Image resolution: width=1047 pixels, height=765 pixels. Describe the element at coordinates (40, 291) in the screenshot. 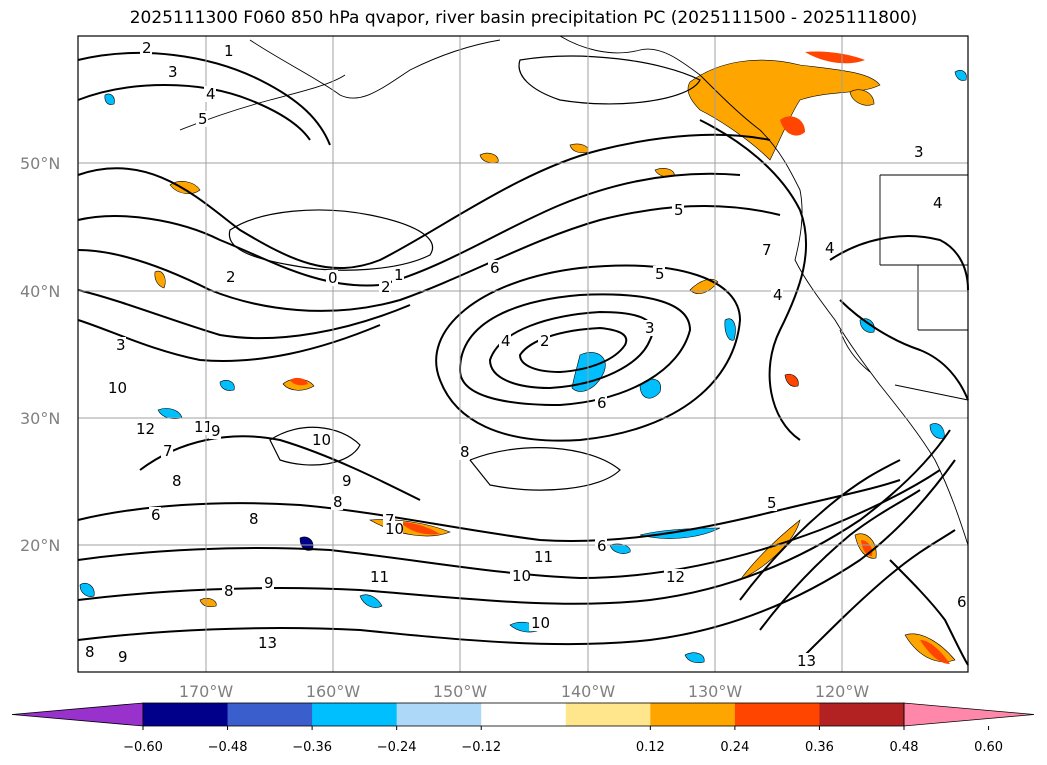

I see `lat-tick-40n: 40°N` at that location.